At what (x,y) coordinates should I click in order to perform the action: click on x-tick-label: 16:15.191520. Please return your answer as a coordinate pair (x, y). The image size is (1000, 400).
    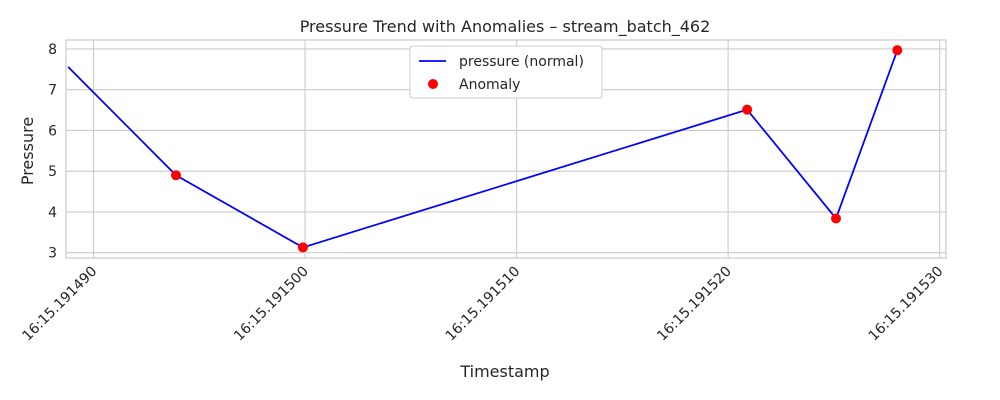
    Looking at the image, I should click on (694, 304).